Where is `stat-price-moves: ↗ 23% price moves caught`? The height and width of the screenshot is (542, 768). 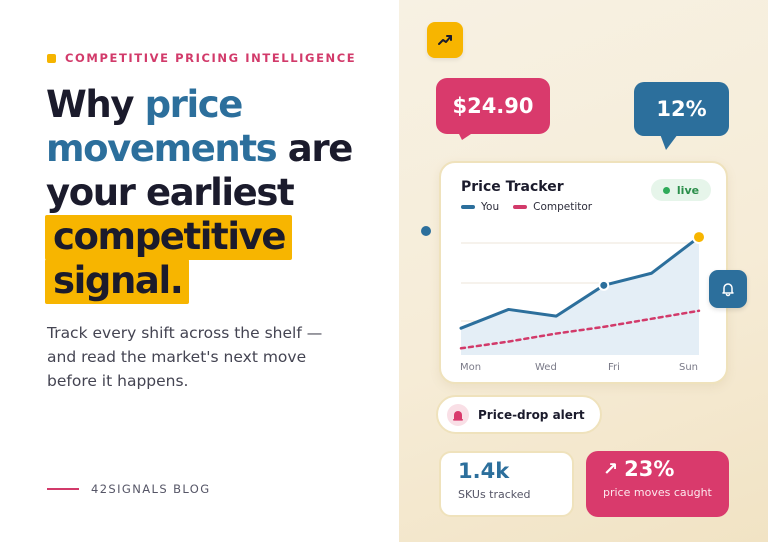
stat-price-moves: ↗ 23% price moves caught is located at coordinates (657, 484).